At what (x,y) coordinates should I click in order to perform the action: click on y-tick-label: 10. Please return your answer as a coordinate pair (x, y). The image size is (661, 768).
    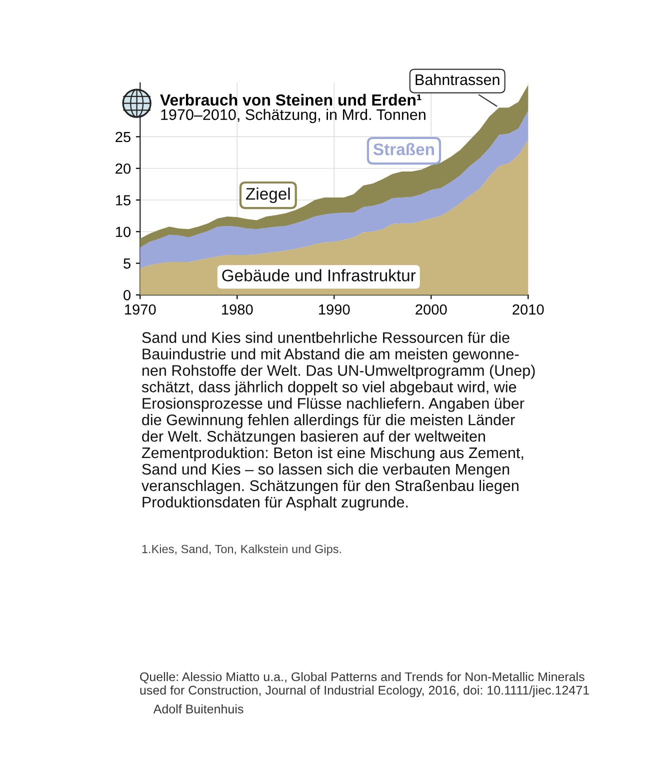
    Looking at the image, I should click on (123, 232).